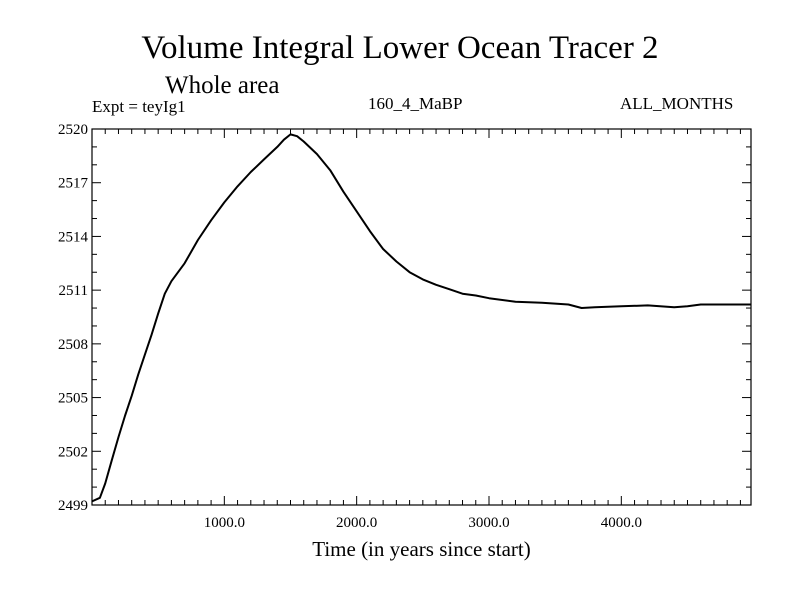 The image size is (800, 600). Describe the element at coordinates (415, 103) in the screenshot. I see `period-label: 160_4_MaBP` at that location.